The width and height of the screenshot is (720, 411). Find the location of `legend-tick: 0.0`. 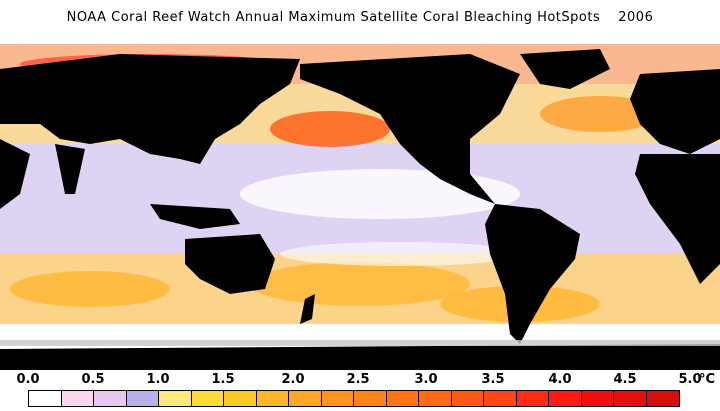

legend-tick: 0.0 is located at coordinates (28, 379).